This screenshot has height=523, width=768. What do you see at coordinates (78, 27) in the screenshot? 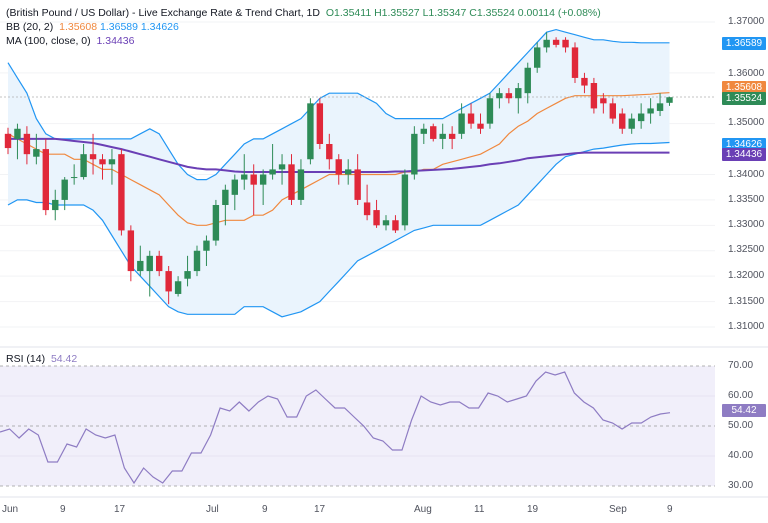
I see `bb-legend-mid: 1.35608` at bounding box center [78, 27].